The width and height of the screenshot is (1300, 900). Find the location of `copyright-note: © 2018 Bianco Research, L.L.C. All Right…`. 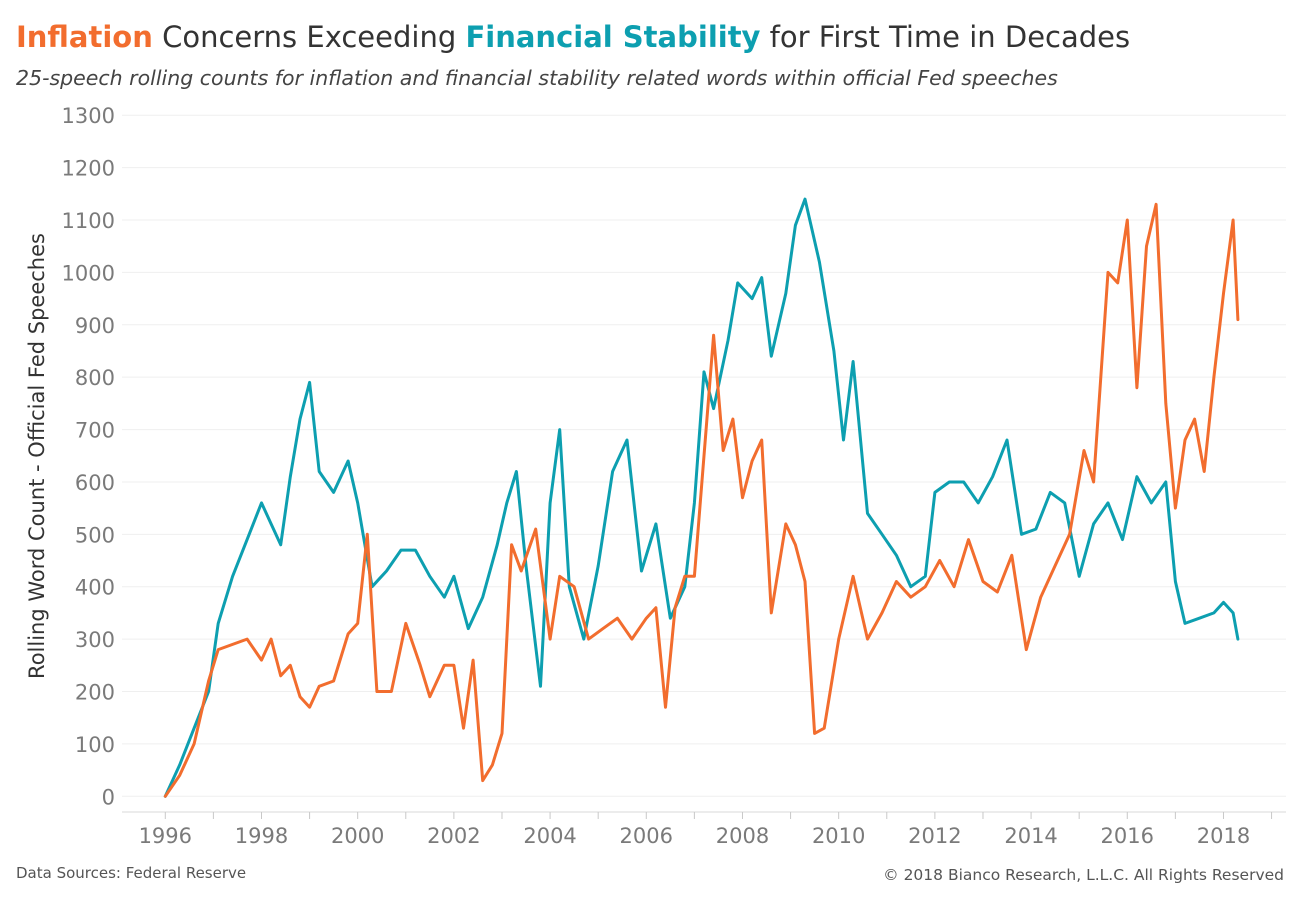

copyright-note: © 2018 Bianco Research, L.L.C. All Right… is located at coordinates (1083, 875).